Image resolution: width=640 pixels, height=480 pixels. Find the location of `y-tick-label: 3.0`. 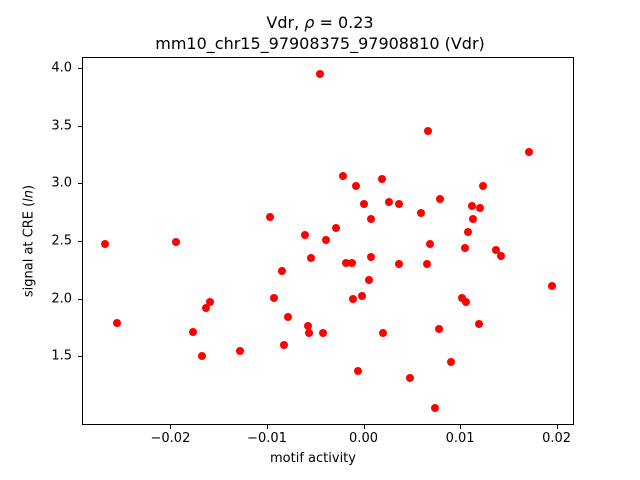

y-tick-label: 3.0 is located at coordinates (61, 183).